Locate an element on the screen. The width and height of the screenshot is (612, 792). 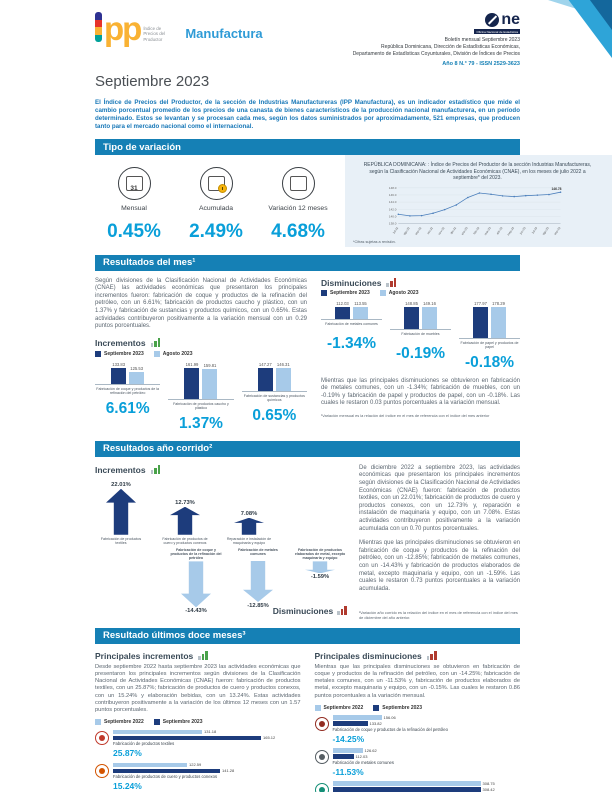
variation-value: 0.45% is located at coordinates (134, 231).